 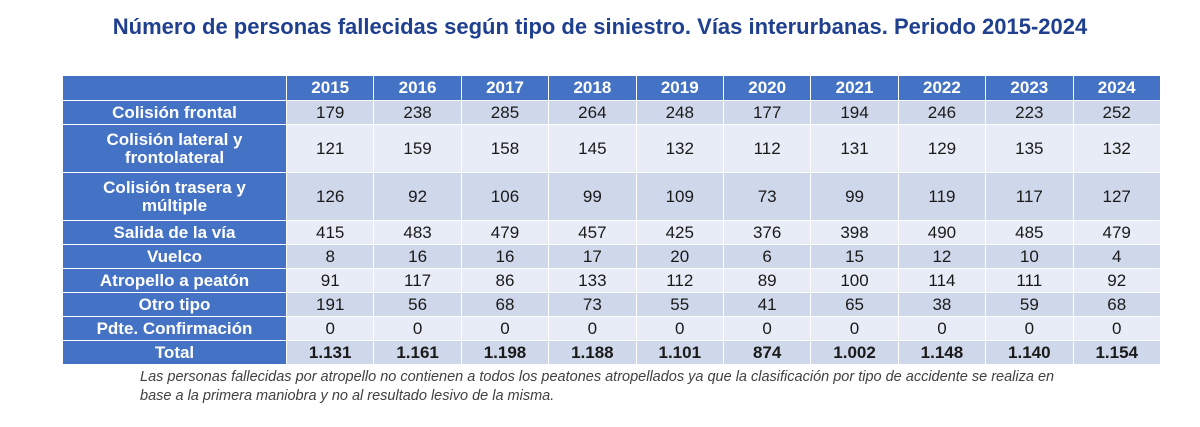 I want to click on table-cell: 86, so click(x=505, y=280).